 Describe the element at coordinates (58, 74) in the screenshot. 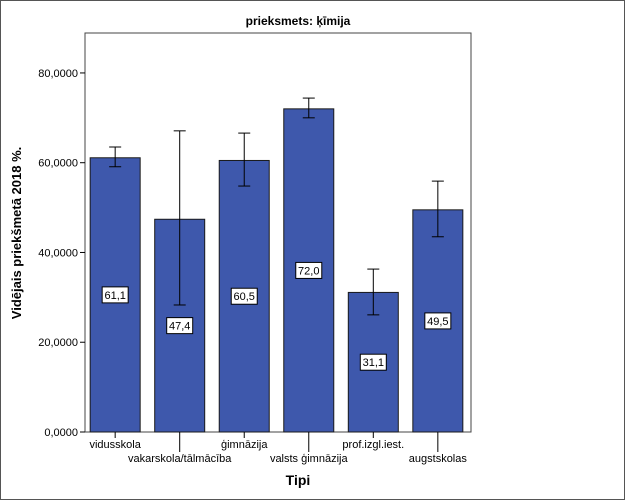

I see `y-tick-label: 80,0000` at that location.